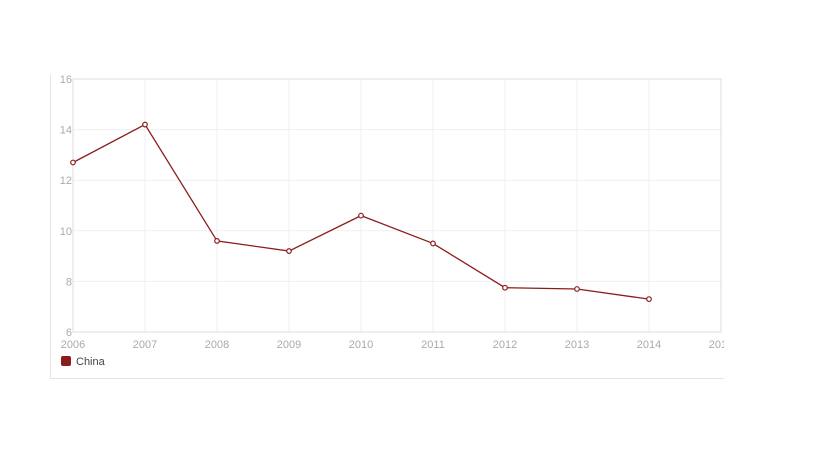 Image resolution: width=819 pixels, height=473 pixels. Describe the element at coordinates (289, 345) in the screenshot. I see `x-tick-label: 2009` at that location.